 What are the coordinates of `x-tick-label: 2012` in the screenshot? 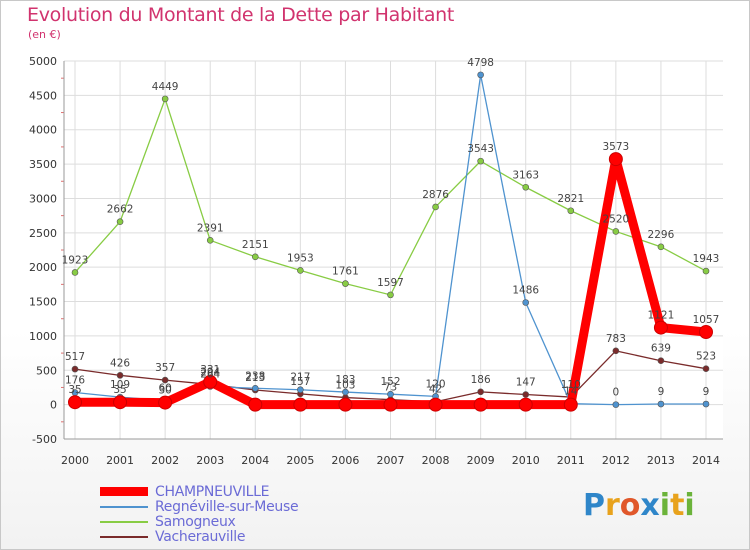 It's located at (616, 460).